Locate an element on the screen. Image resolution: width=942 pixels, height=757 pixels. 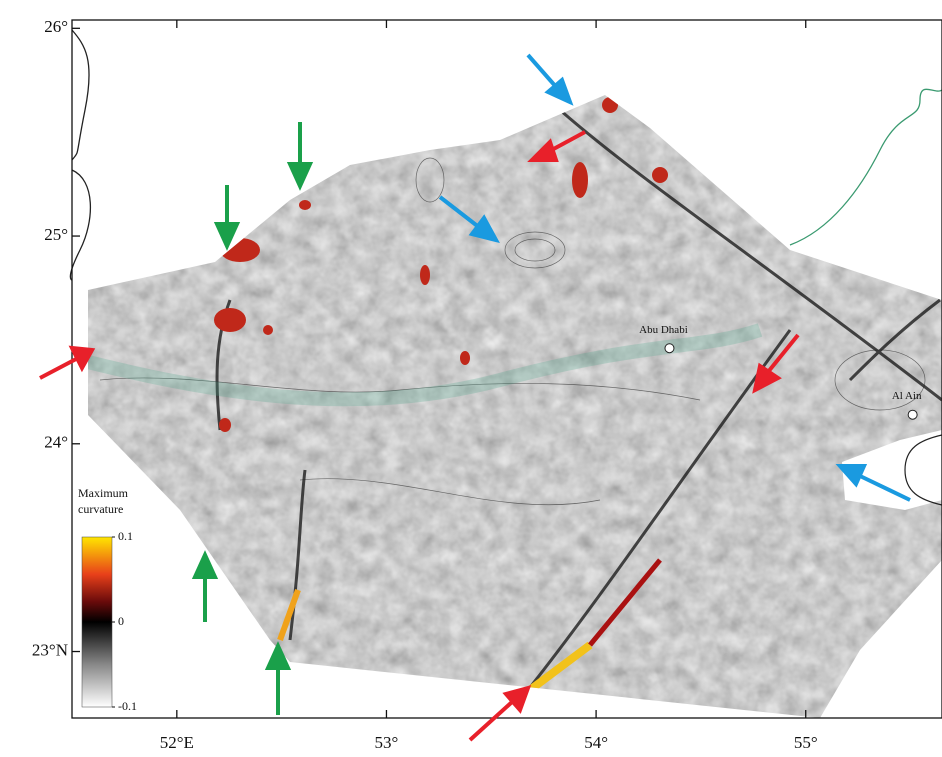
colorbar is located at coordinates (97, 622).